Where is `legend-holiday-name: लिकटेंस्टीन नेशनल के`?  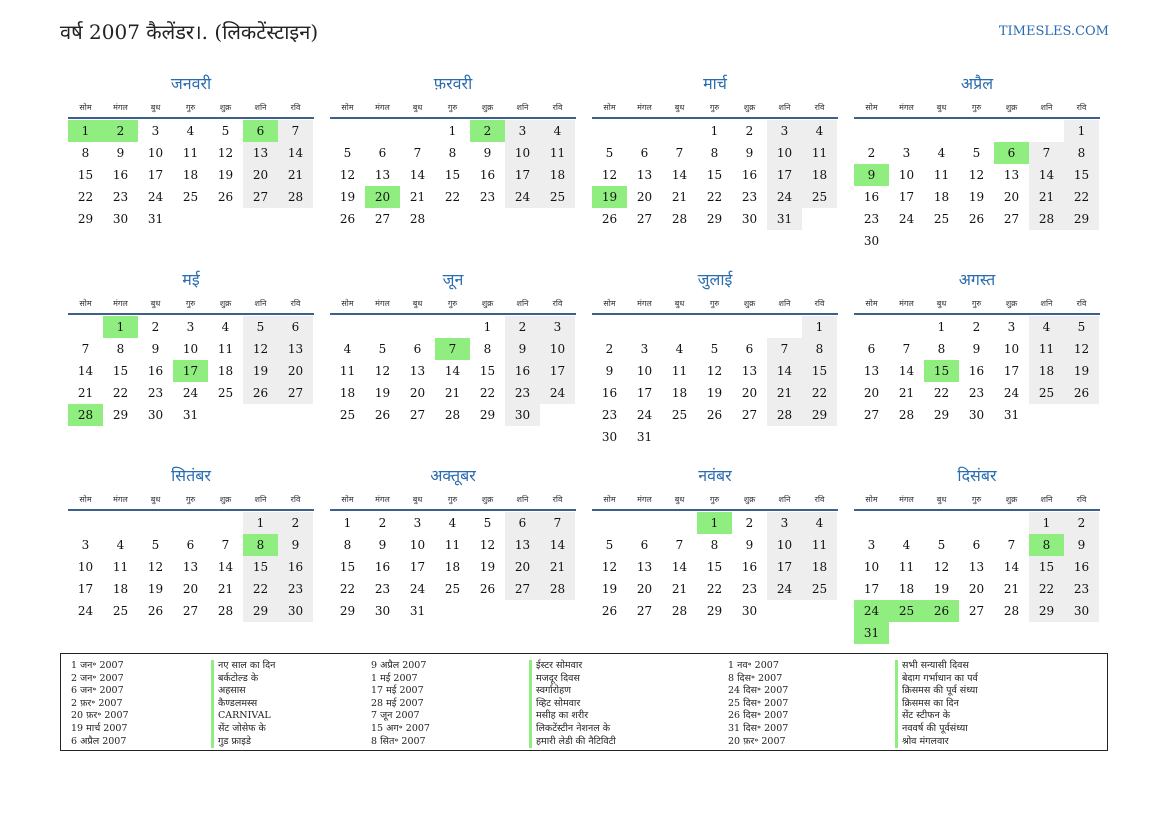 legend-holiday-name: लिकटेंस्टीन नेशनल के is located at coordinates (572, 729).